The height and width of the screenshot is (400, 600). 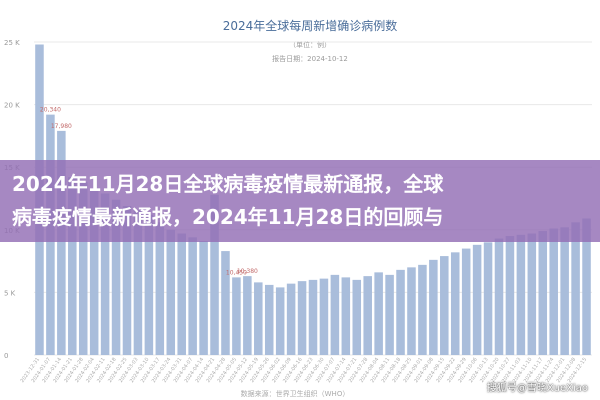 What do you see at coordinates (10, 293) in the screenshot?
I see `y-tick-label: 5 K` at bounding box center [10, 293].